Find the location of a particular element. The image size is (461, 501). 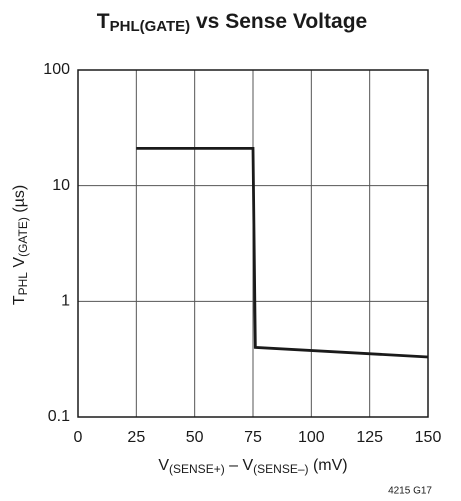

label-sub: PHL is located at coordinates (23, 284).